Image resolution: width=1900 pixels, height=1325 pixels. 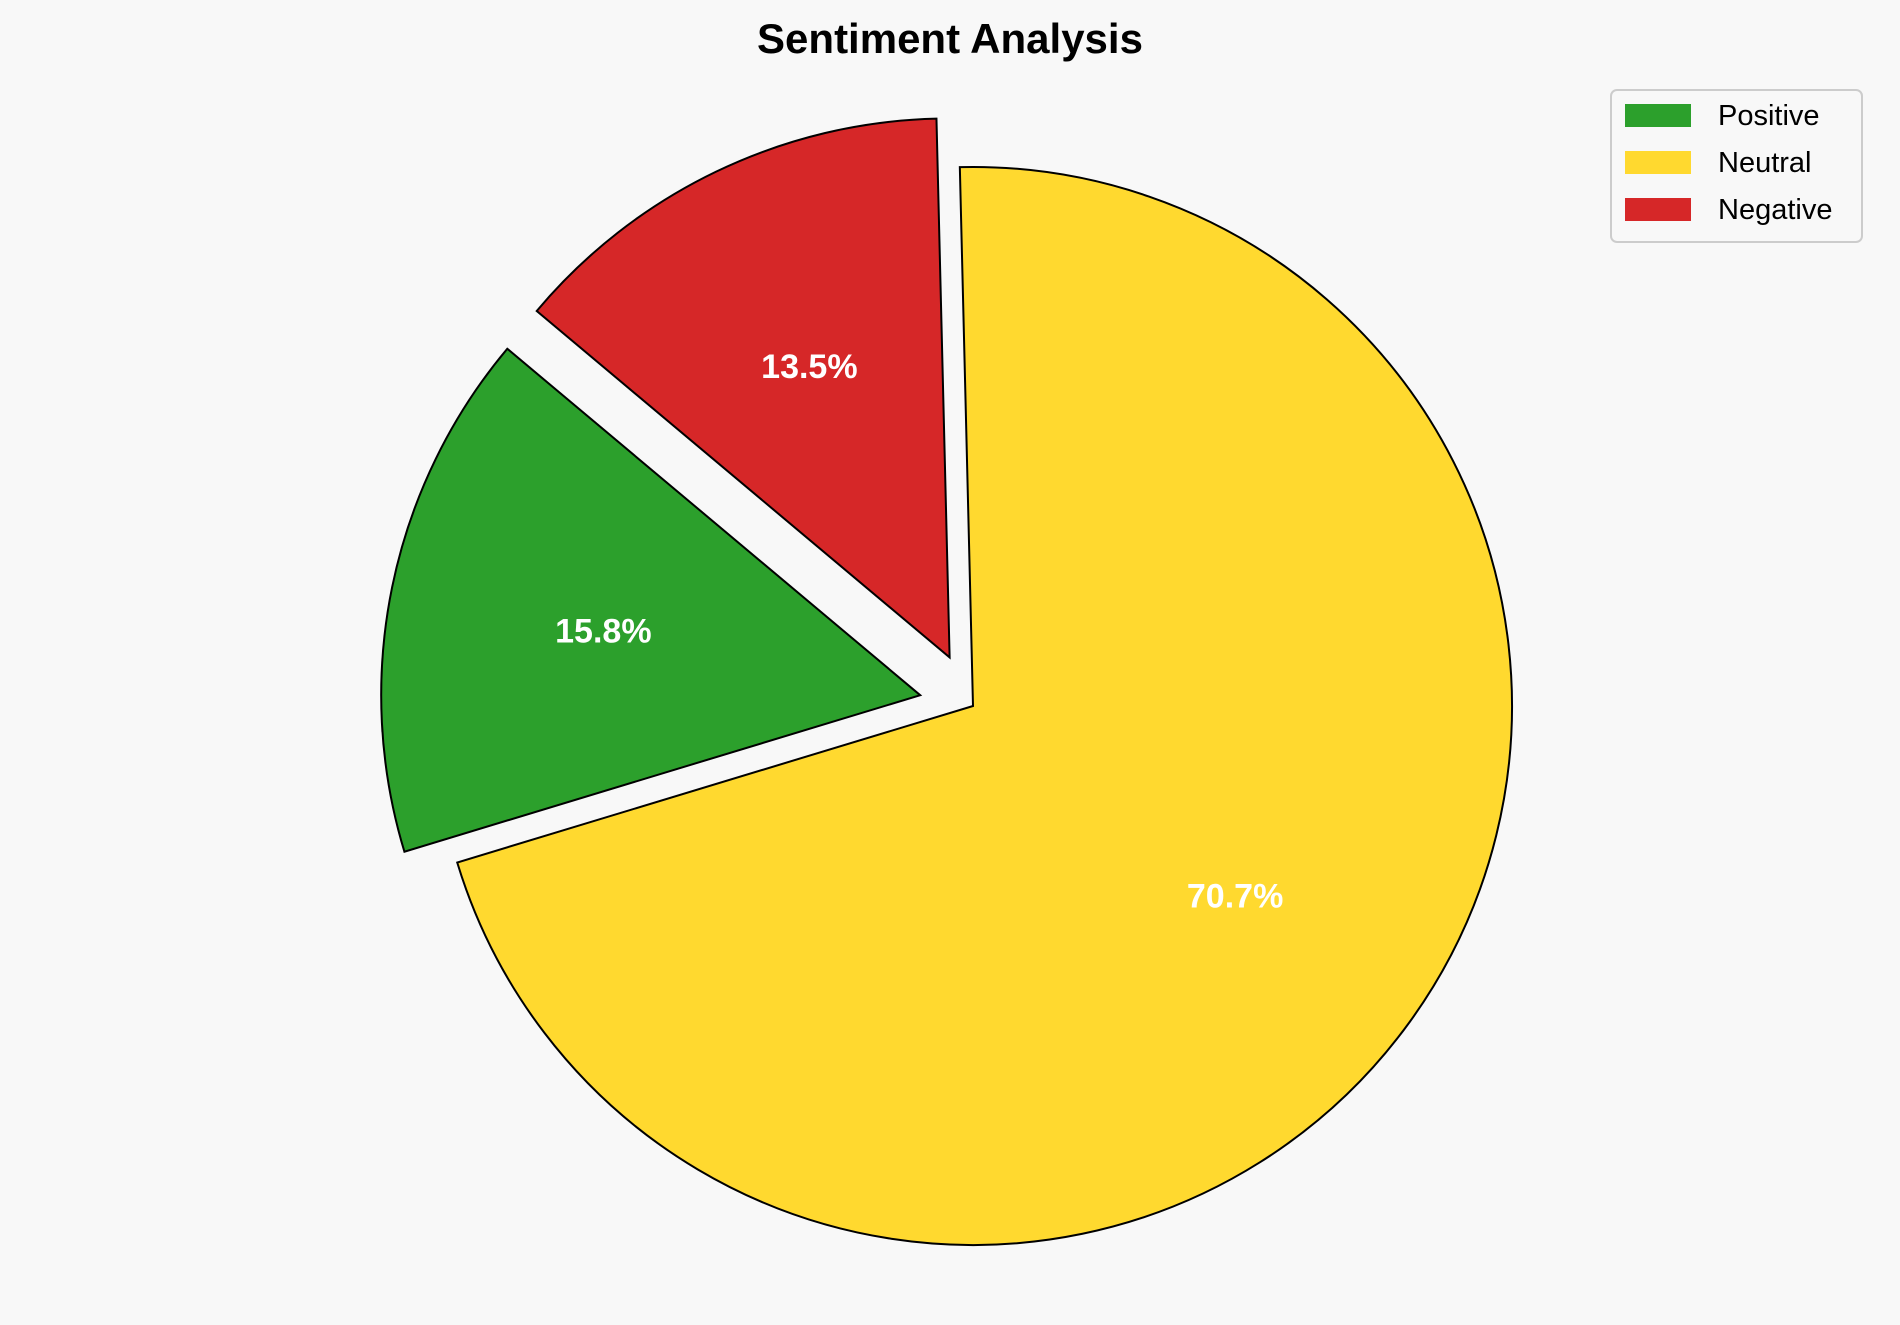 I want to click on pie-slice-negative, so click(x=743, y=388).